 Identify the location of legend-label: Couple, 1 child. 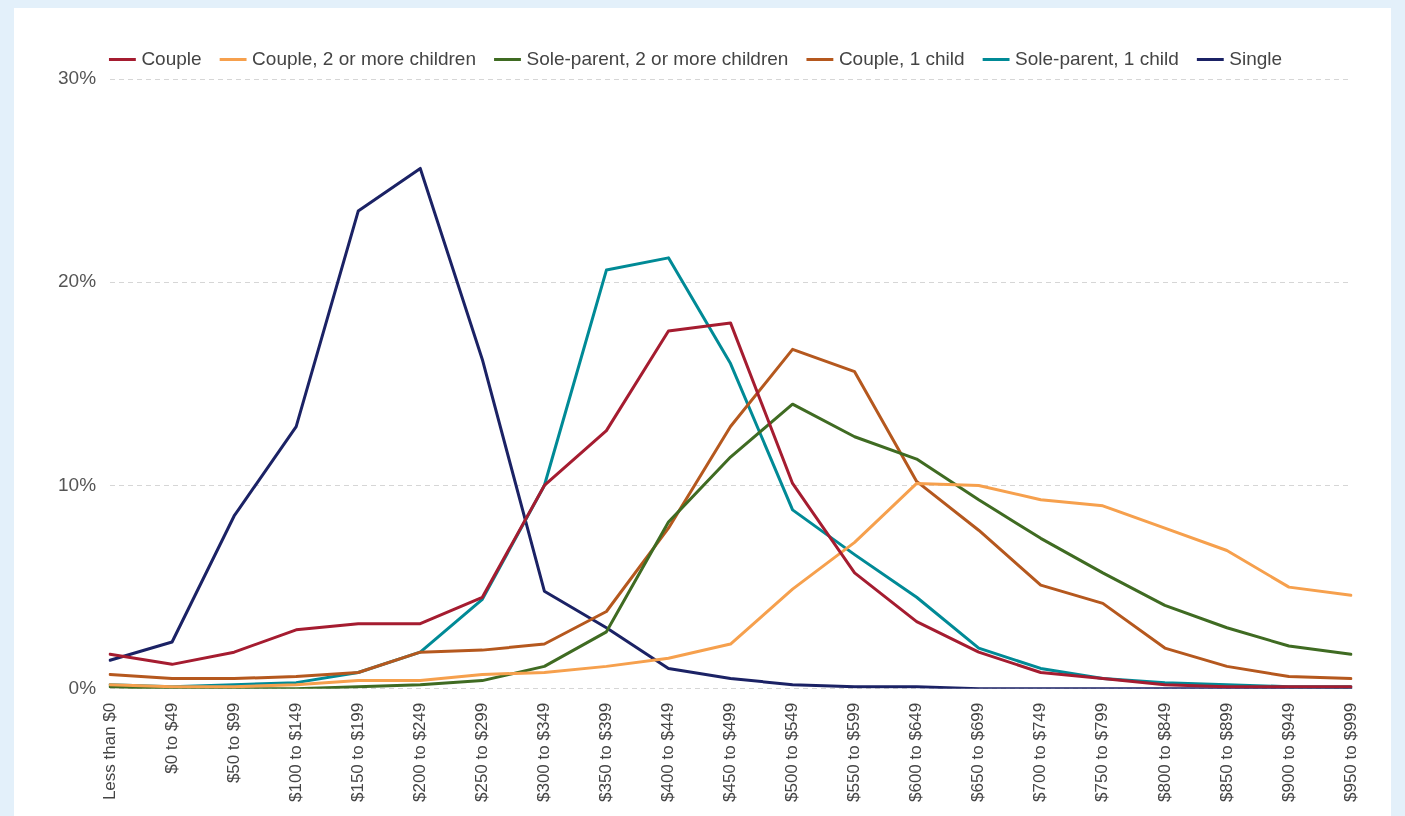
(901, 58).